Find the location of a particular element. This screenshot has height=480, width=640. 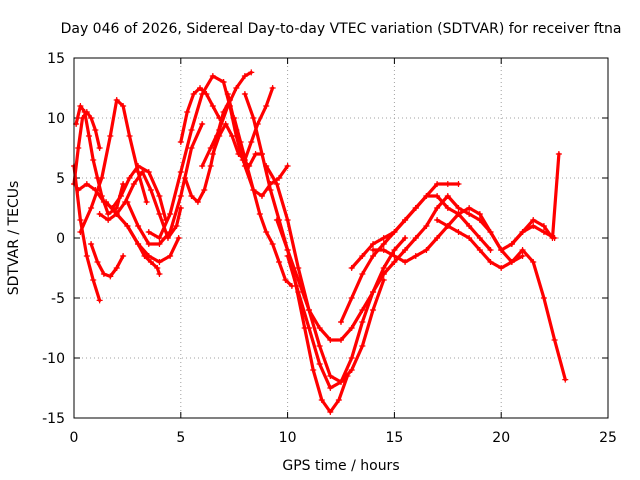

y-tick-label: 10 is located at coordinates (56, 119).